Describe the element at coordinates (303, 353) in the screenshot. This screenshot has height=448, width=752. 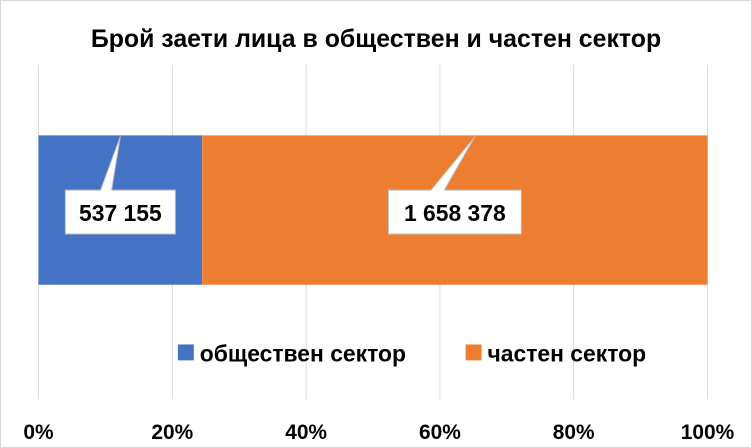
I see `legend-label: обществен сектор` at that location.